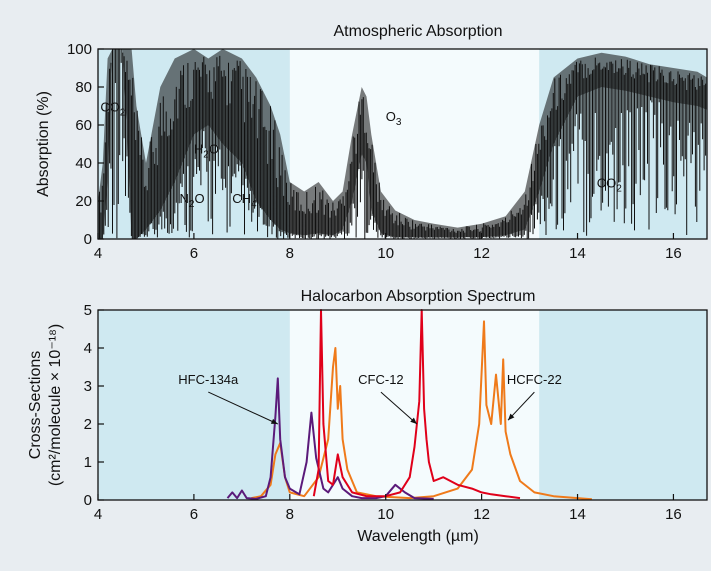 Image resolution: width=711 pixels, height=576 pixels. What do you see at coordinates (83, 201) in the screenshot?
I see `top-y-tick-label: 20` at bounding box center [83, 201].